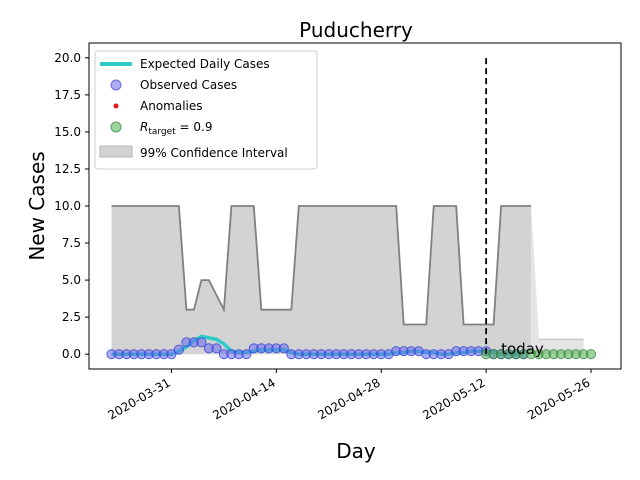 Image resolution: width=640 pixels, height=480 pixels. Describe the element at coordinates (71, 354) in the screenshot. I see `y-tick-label: 0.0` at that location.